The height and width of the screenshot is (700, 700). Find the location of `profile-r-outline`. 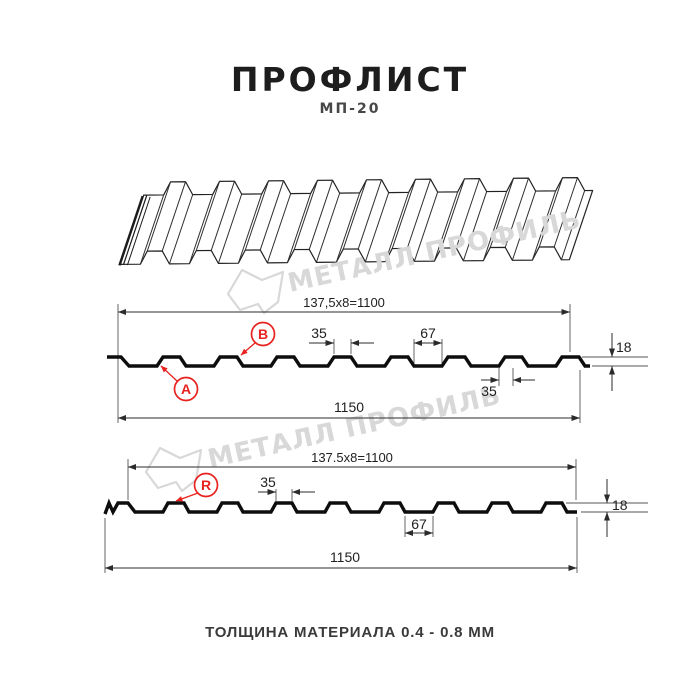

profile-r-outline is located at coordinates (340, 507).